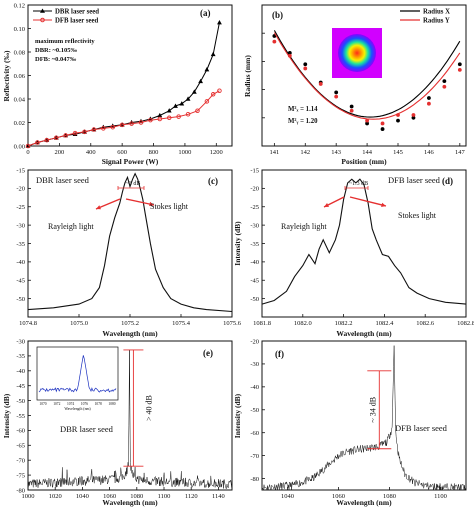 The height and width of the screenshot is (509, 474). I want to click on annotation-line-a: DFB: ~0.047‰, so click(56, 59).